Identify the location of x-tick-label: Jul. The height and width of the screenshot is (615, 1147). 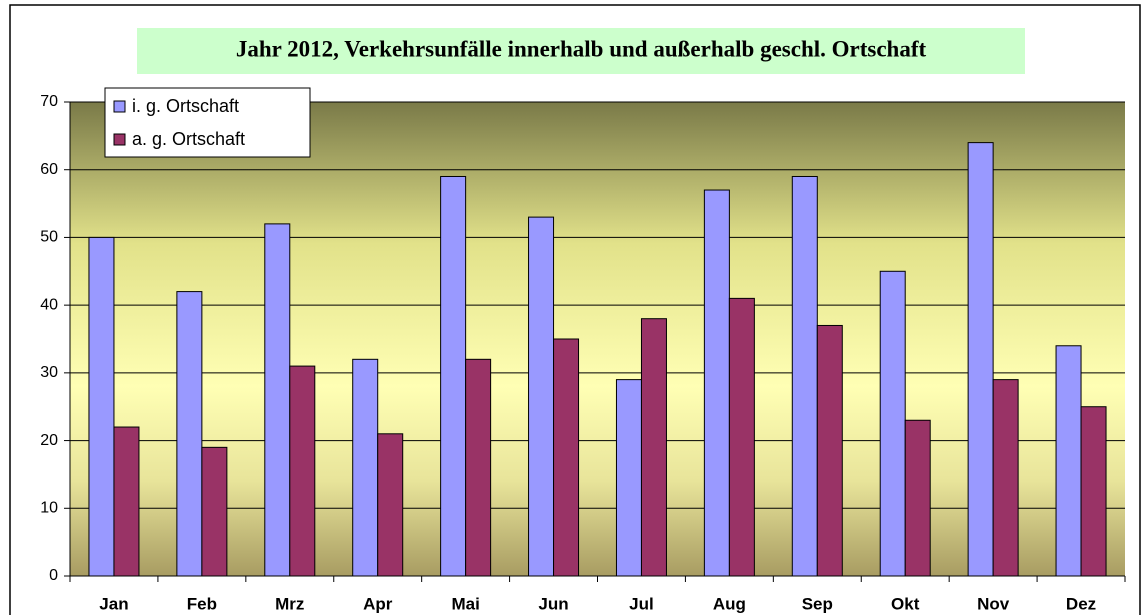
(641, 603).